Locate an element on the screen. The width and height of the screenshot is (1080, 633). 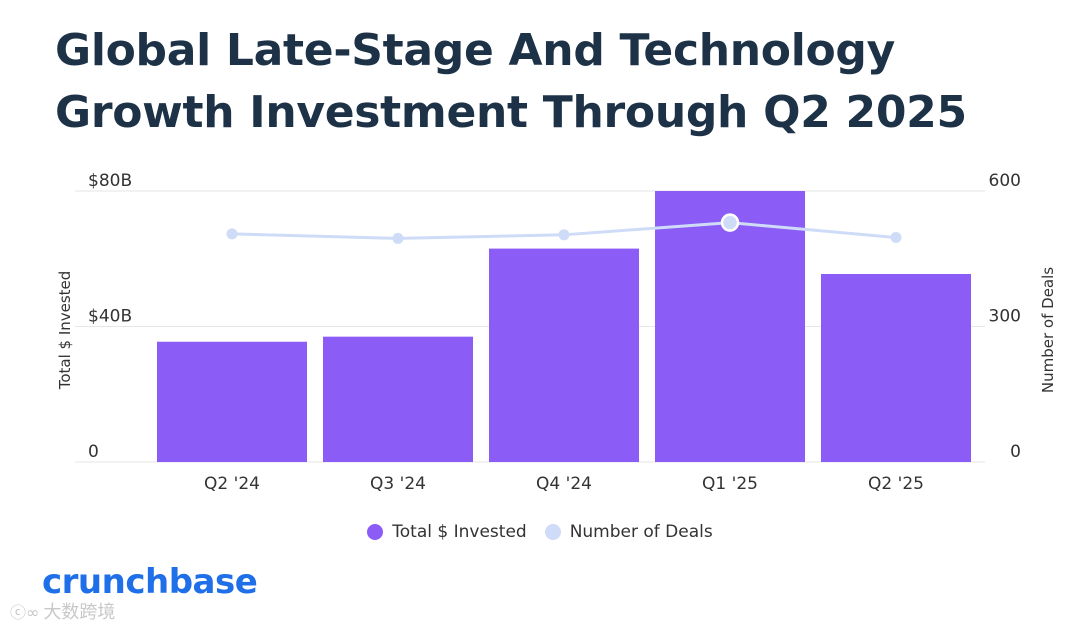
y-left-tick-label: 0 is located at coordinates (93, 452).